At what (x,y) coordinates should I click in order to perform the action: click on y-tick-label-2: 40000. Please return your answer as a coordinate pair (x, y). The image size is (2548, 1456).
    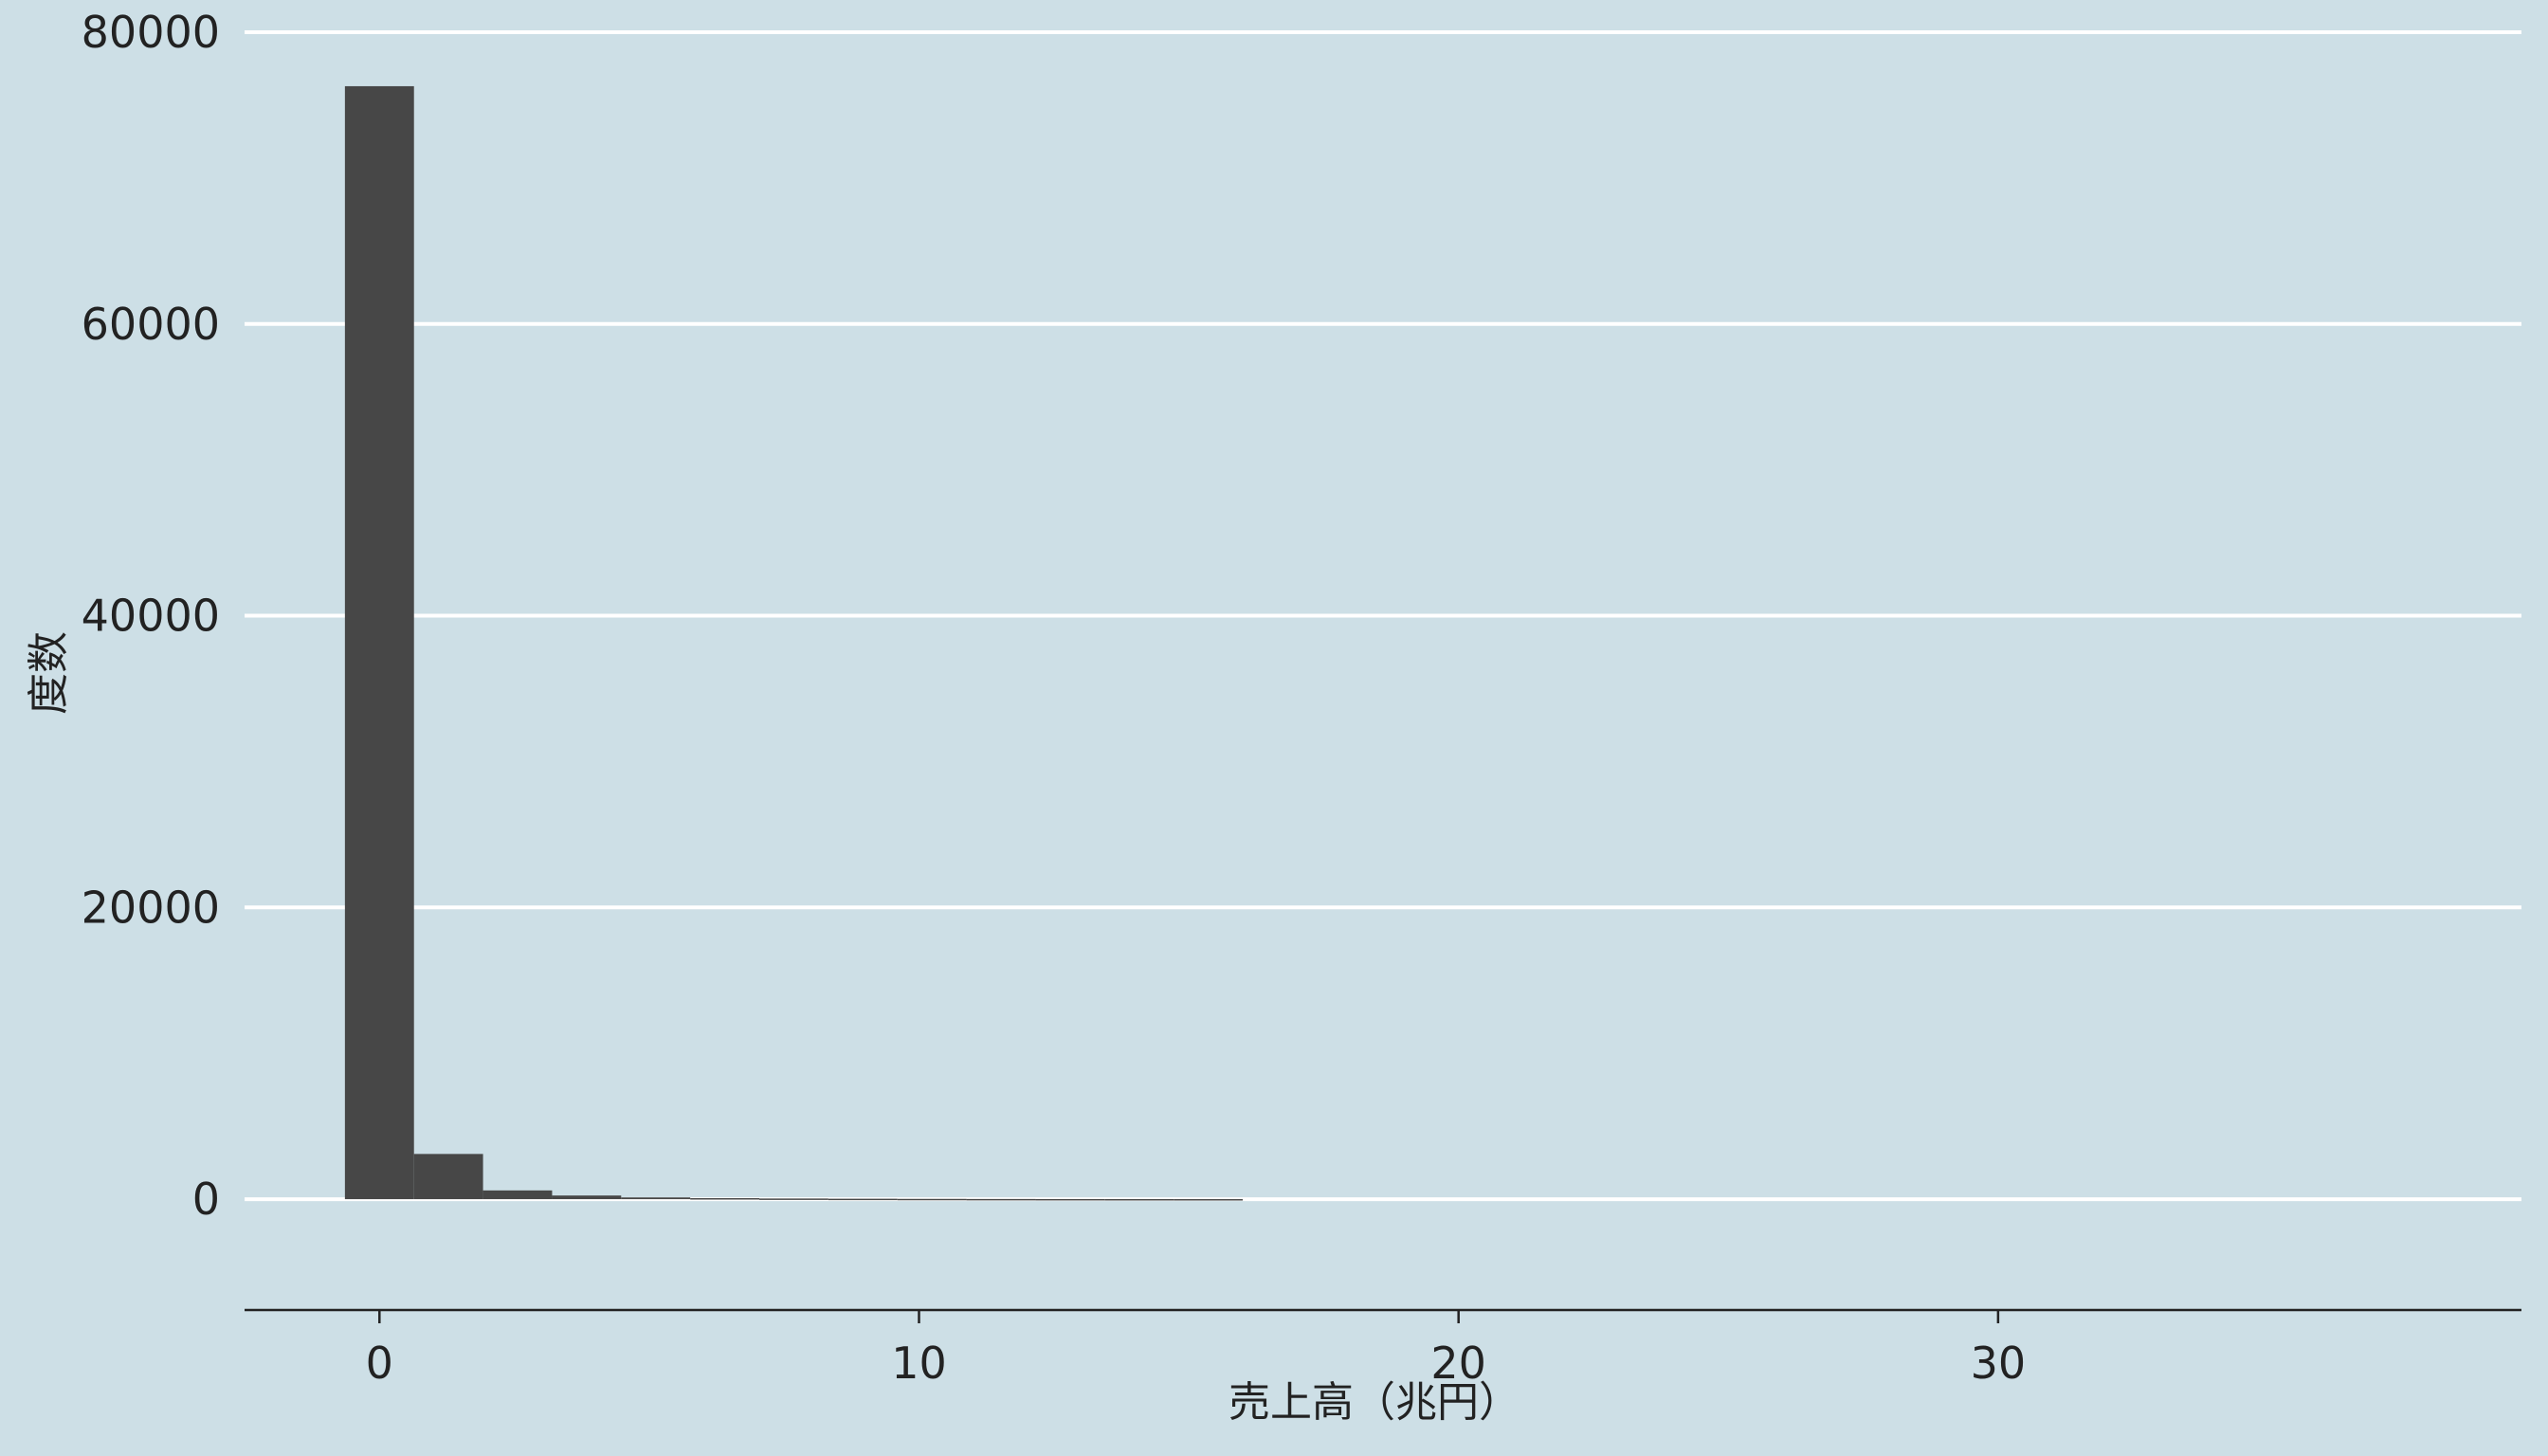
    Looking at the image, I should click on (151, 616).